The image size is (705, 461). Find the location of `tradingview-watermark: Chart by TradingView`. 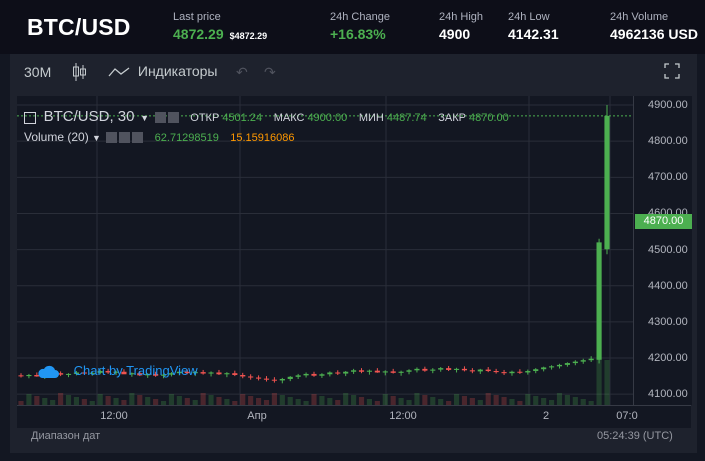

tradingview-watermark: Chart by TradingView is located at coordinates (117, 371).